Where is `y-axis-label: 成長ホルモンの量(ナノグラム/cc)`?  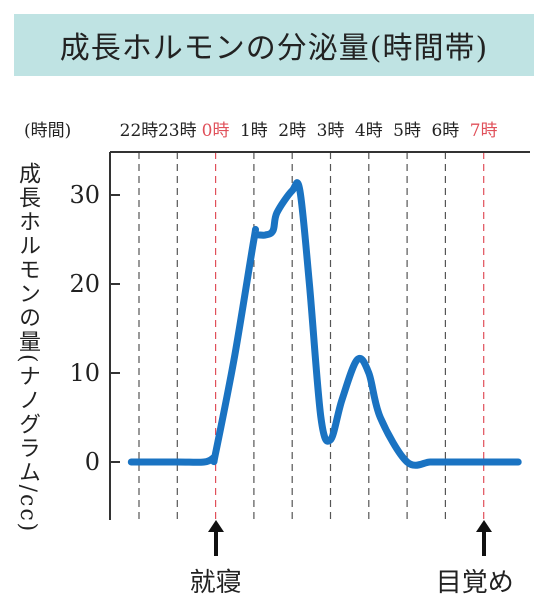
y-axis-label: 成長ホルモンの量(ナノグラム/cc) is located at coordinates (27, 348).